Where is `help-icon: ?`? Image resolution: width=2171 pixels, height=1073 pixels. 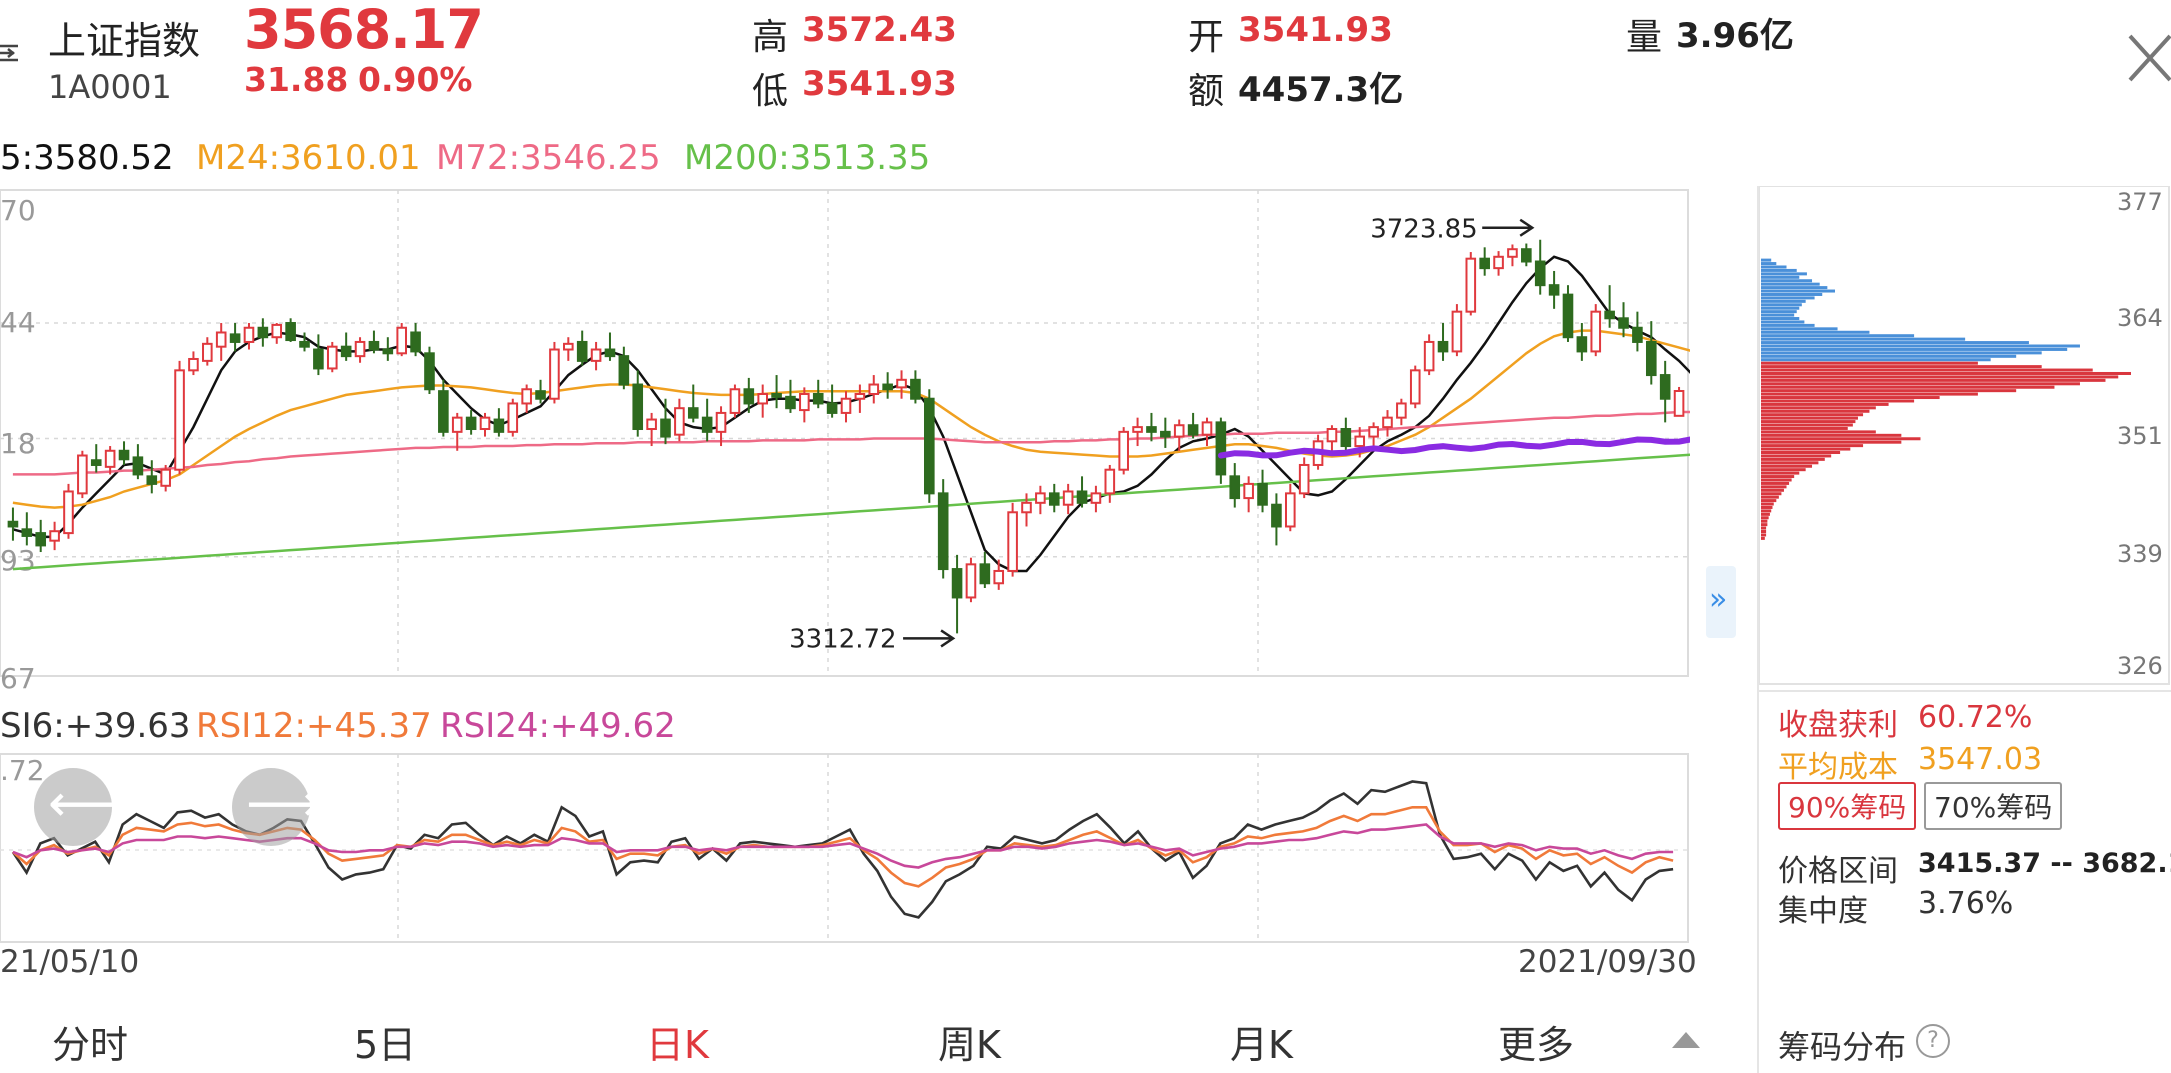
help-icon: ? is located at coordinates (1933, 1041).